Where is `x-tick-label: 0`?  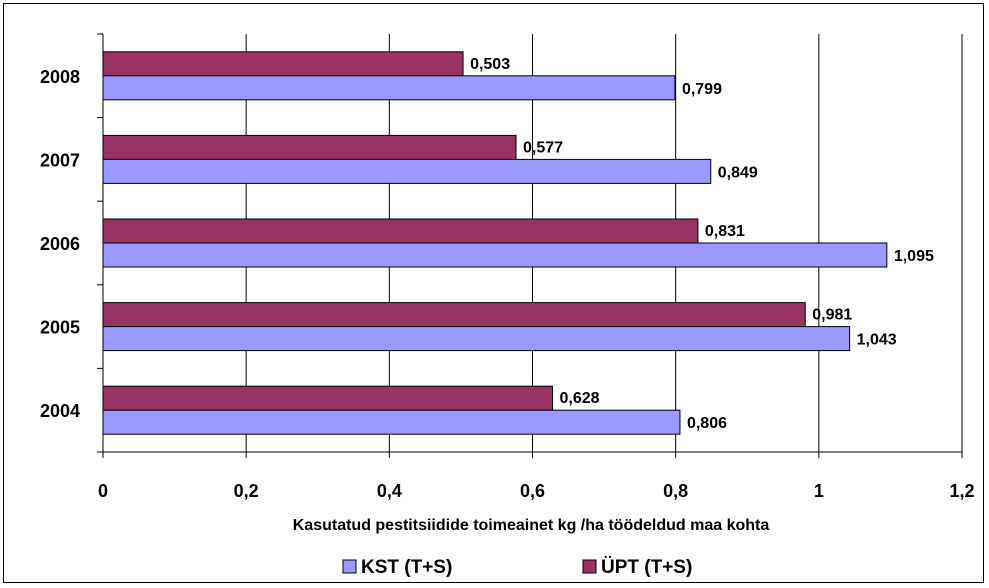 x-tick-label: 0 is located at coordinates (103, 491).